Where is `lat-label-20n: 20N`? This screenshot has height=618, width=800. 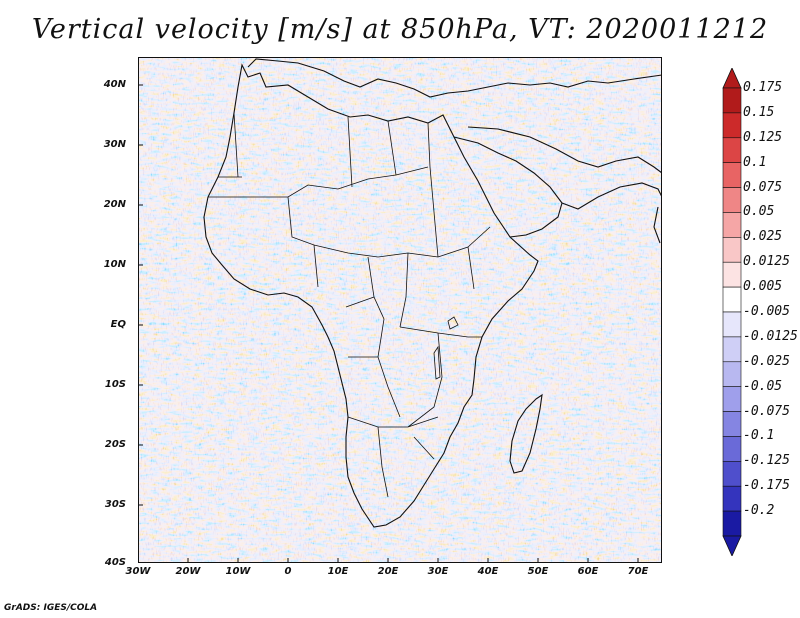
lat-label-20n: 20N is located at coordinates (114, 204).